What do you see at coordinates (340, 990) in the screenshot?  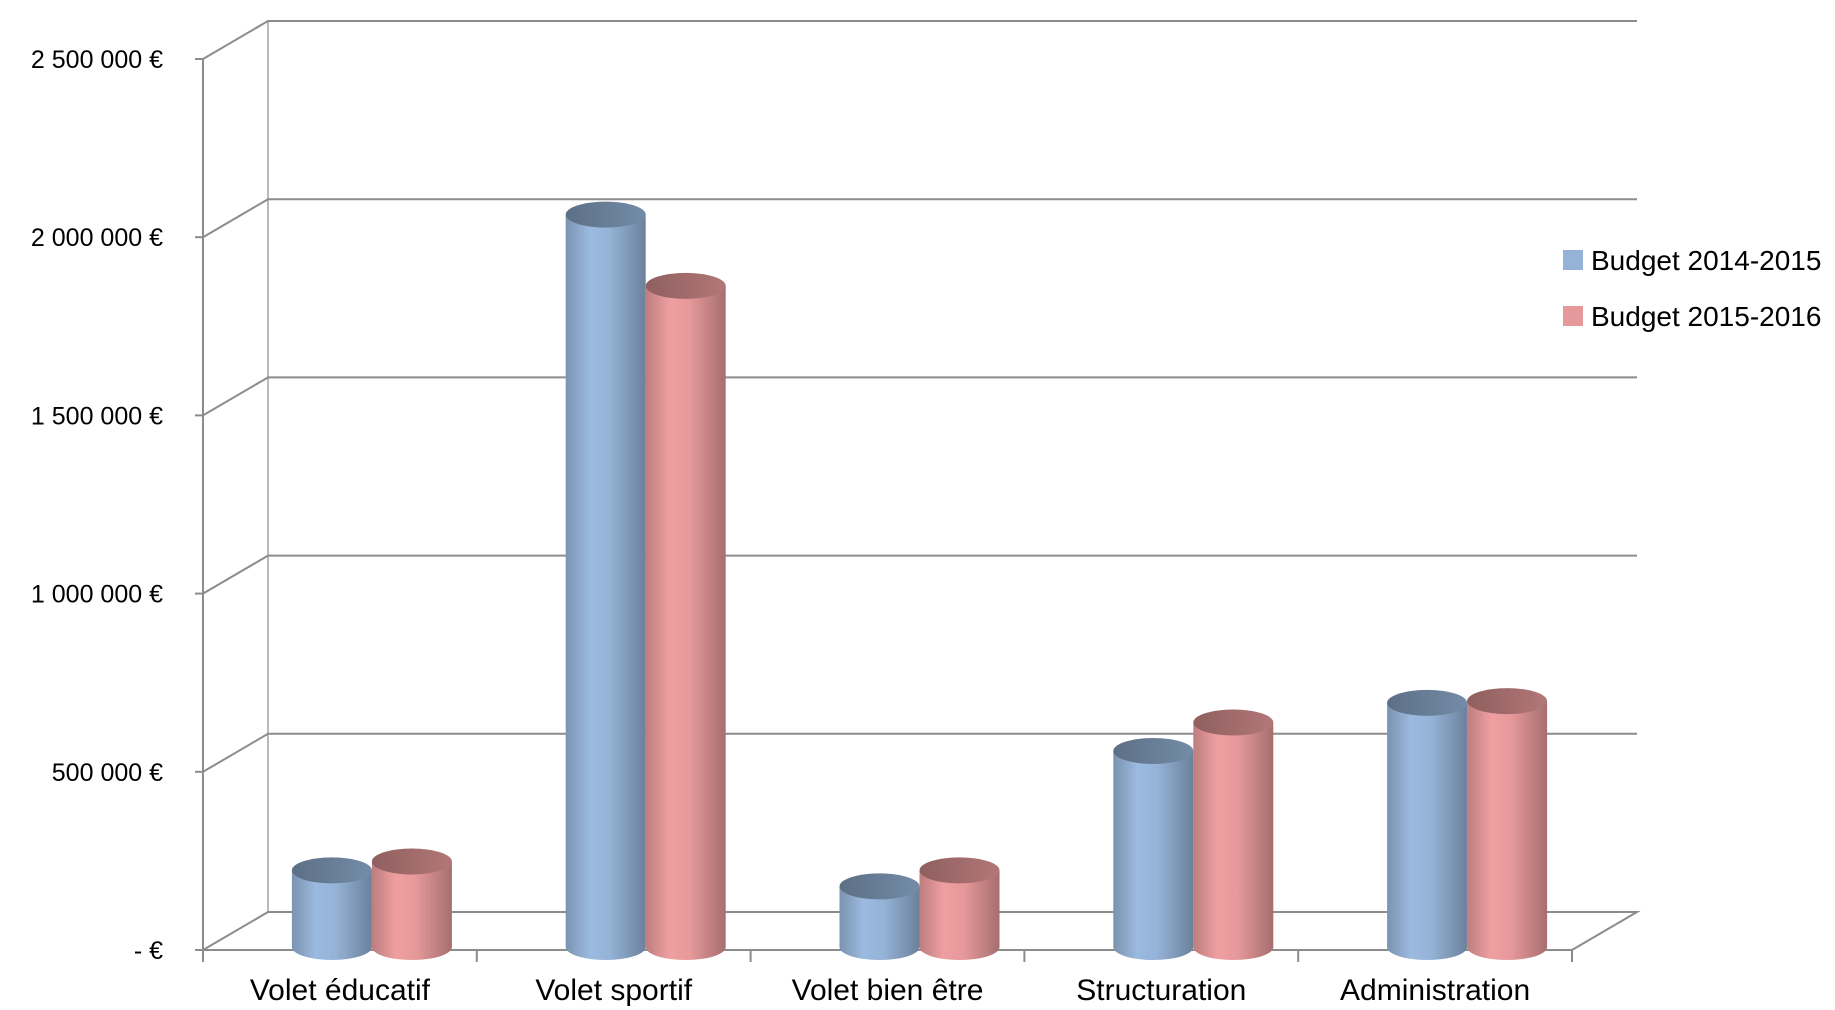 I see `x-tick-label: Volet éducatif` at bounding box center [340, 990].